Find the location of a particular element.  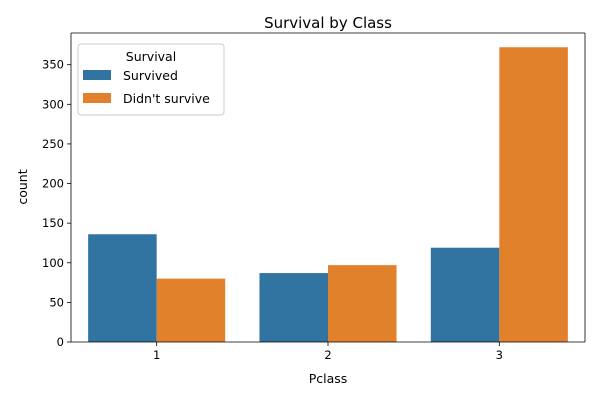

y-tick-label: 50 is located at coordinates (56, 302).